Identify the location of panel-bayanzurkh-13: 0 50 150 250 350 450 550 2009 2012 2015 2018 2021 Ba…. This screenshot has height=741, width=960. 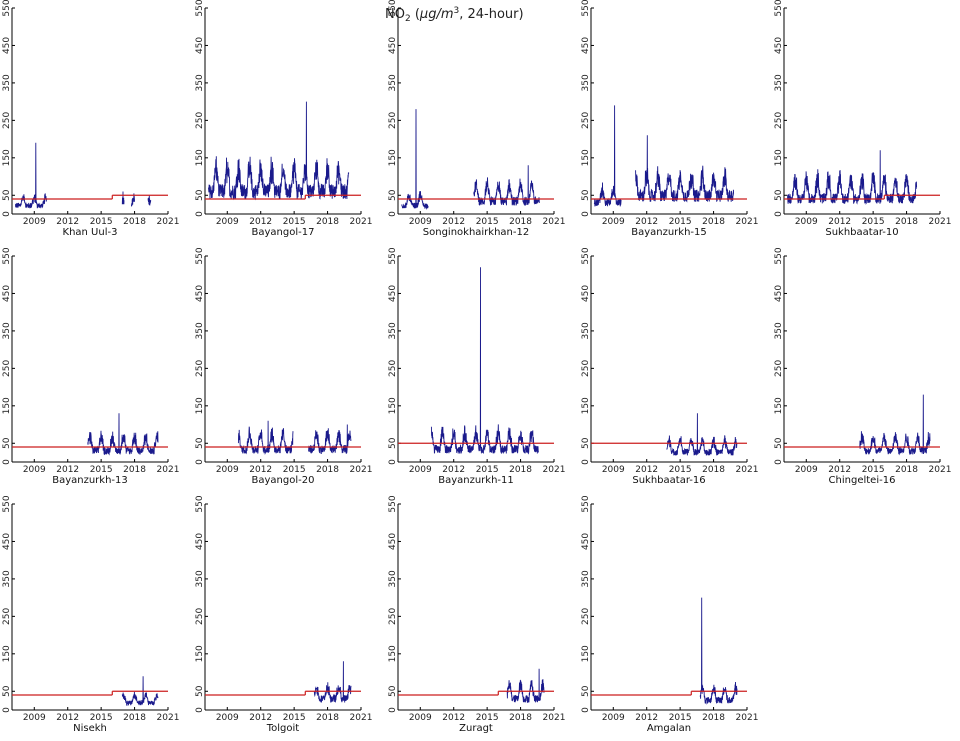
(90, 366).